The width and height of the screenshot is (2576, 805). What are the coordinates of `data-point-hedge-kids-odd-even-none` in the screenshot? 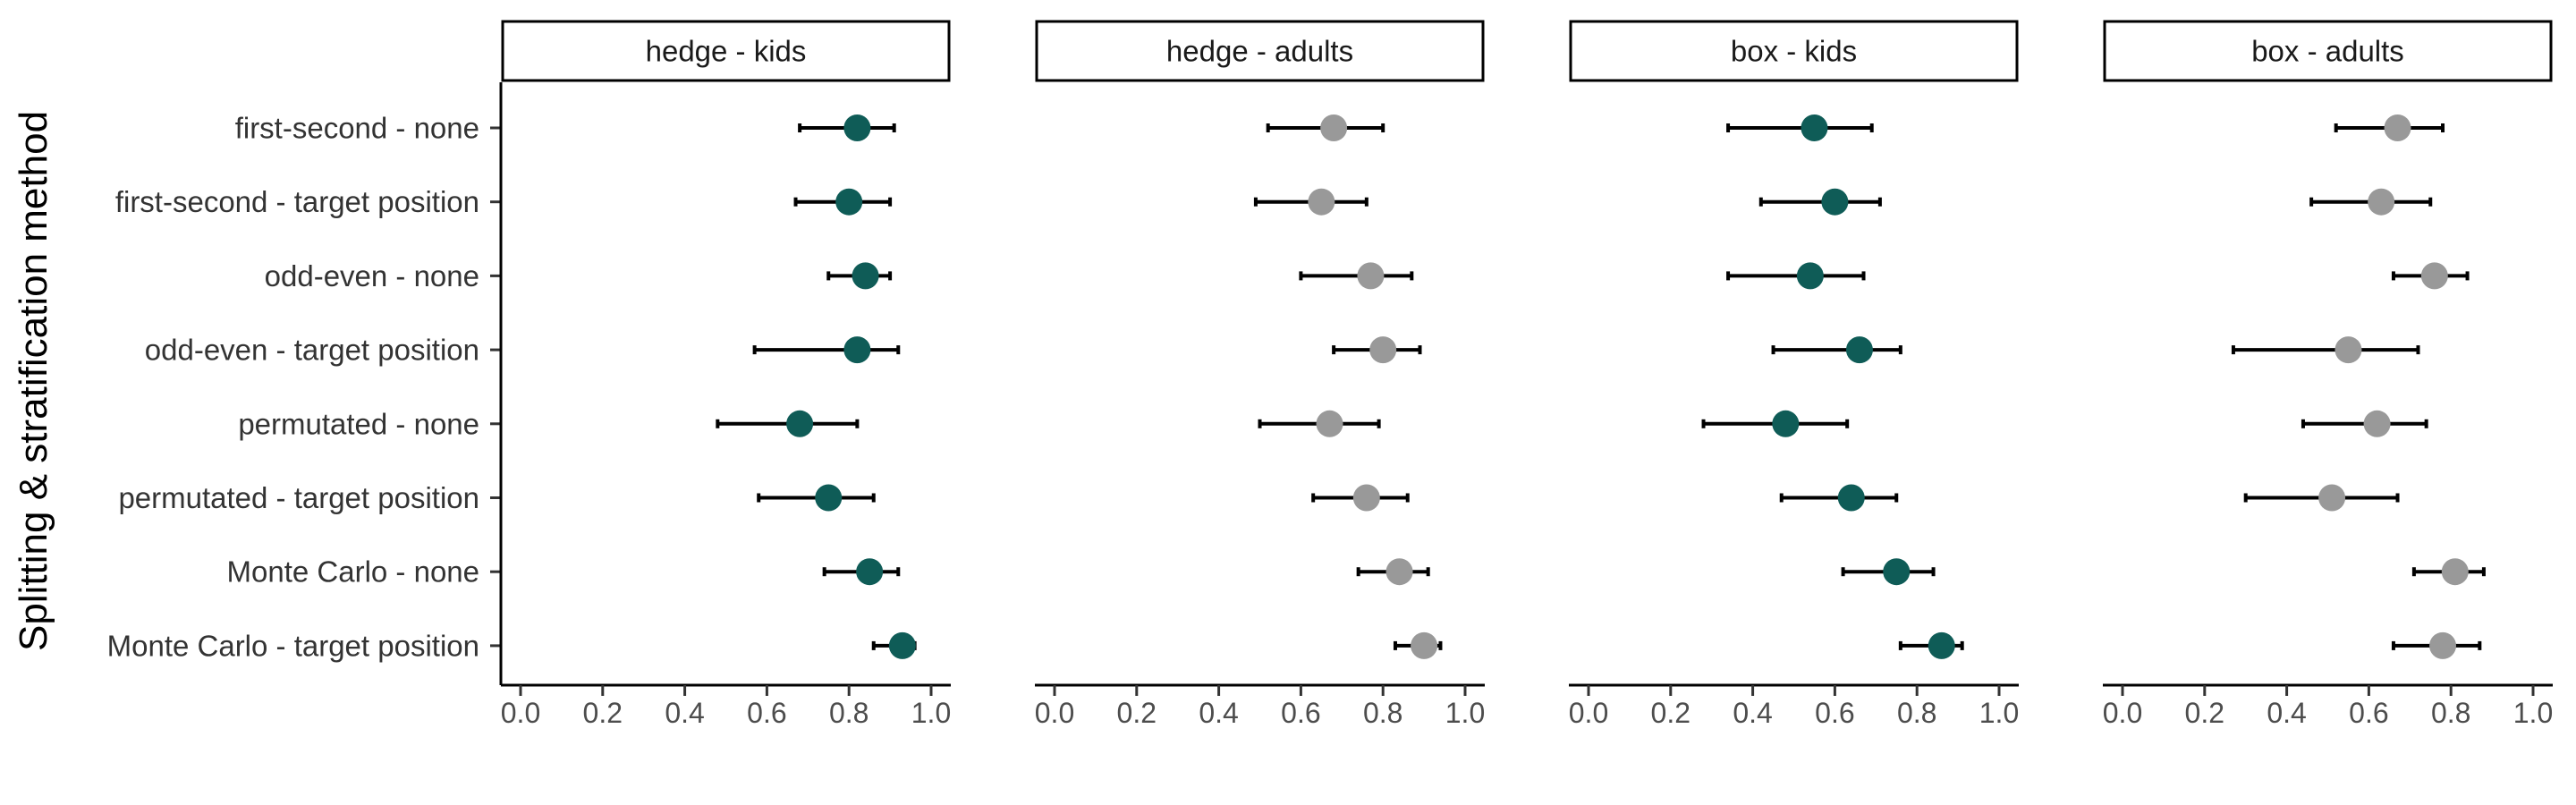 It's located at (865, 276).